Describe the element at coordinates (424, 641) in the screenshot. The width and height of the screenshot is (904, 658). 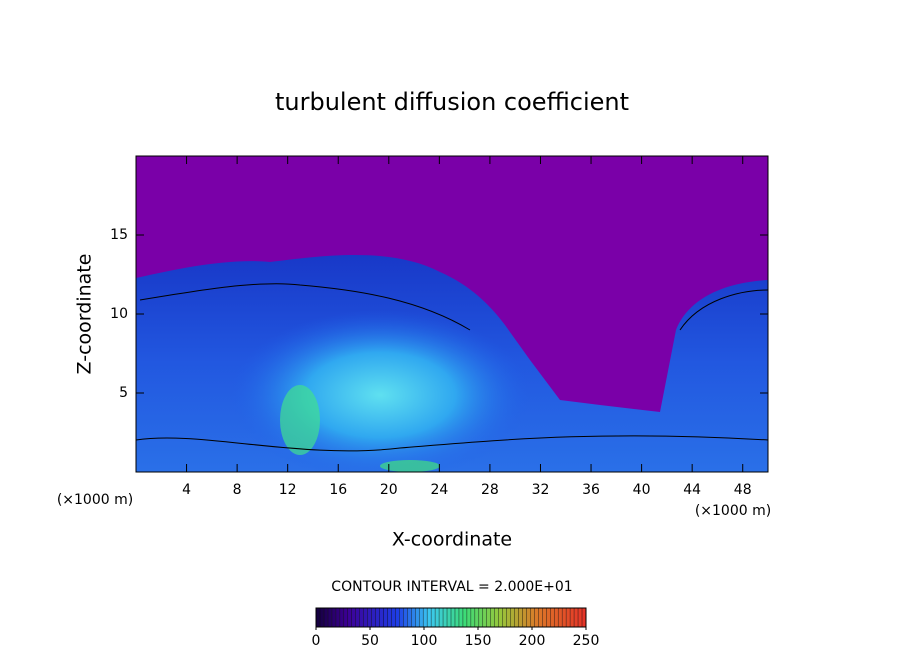
I see `colorbar-tick-label: 100` at that location.